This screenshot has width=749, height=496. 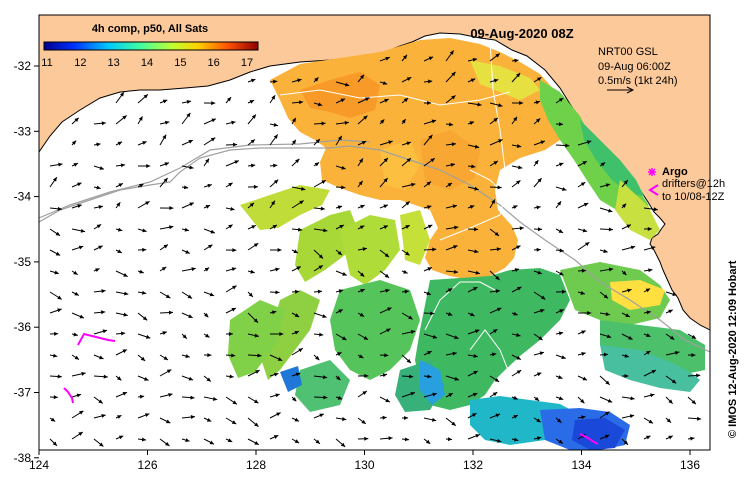 I want to click on colorbar-ramp, so click(x=151, y=46).